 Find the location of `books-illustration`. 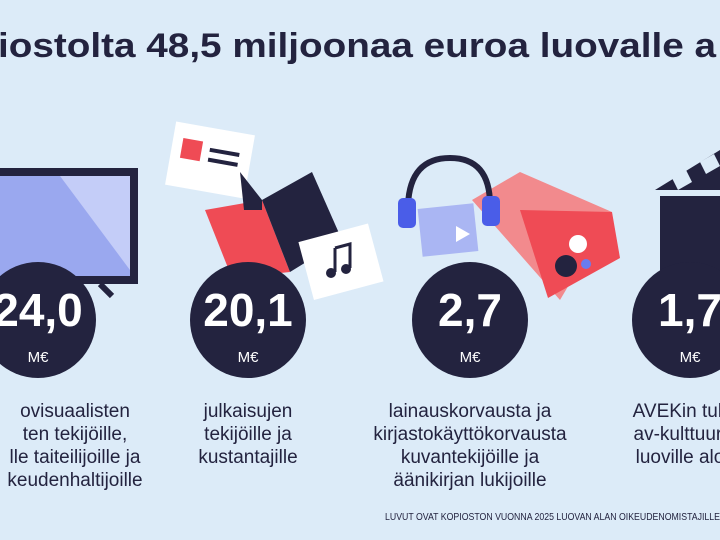

books-illustration is located at coordinates (274, 211).